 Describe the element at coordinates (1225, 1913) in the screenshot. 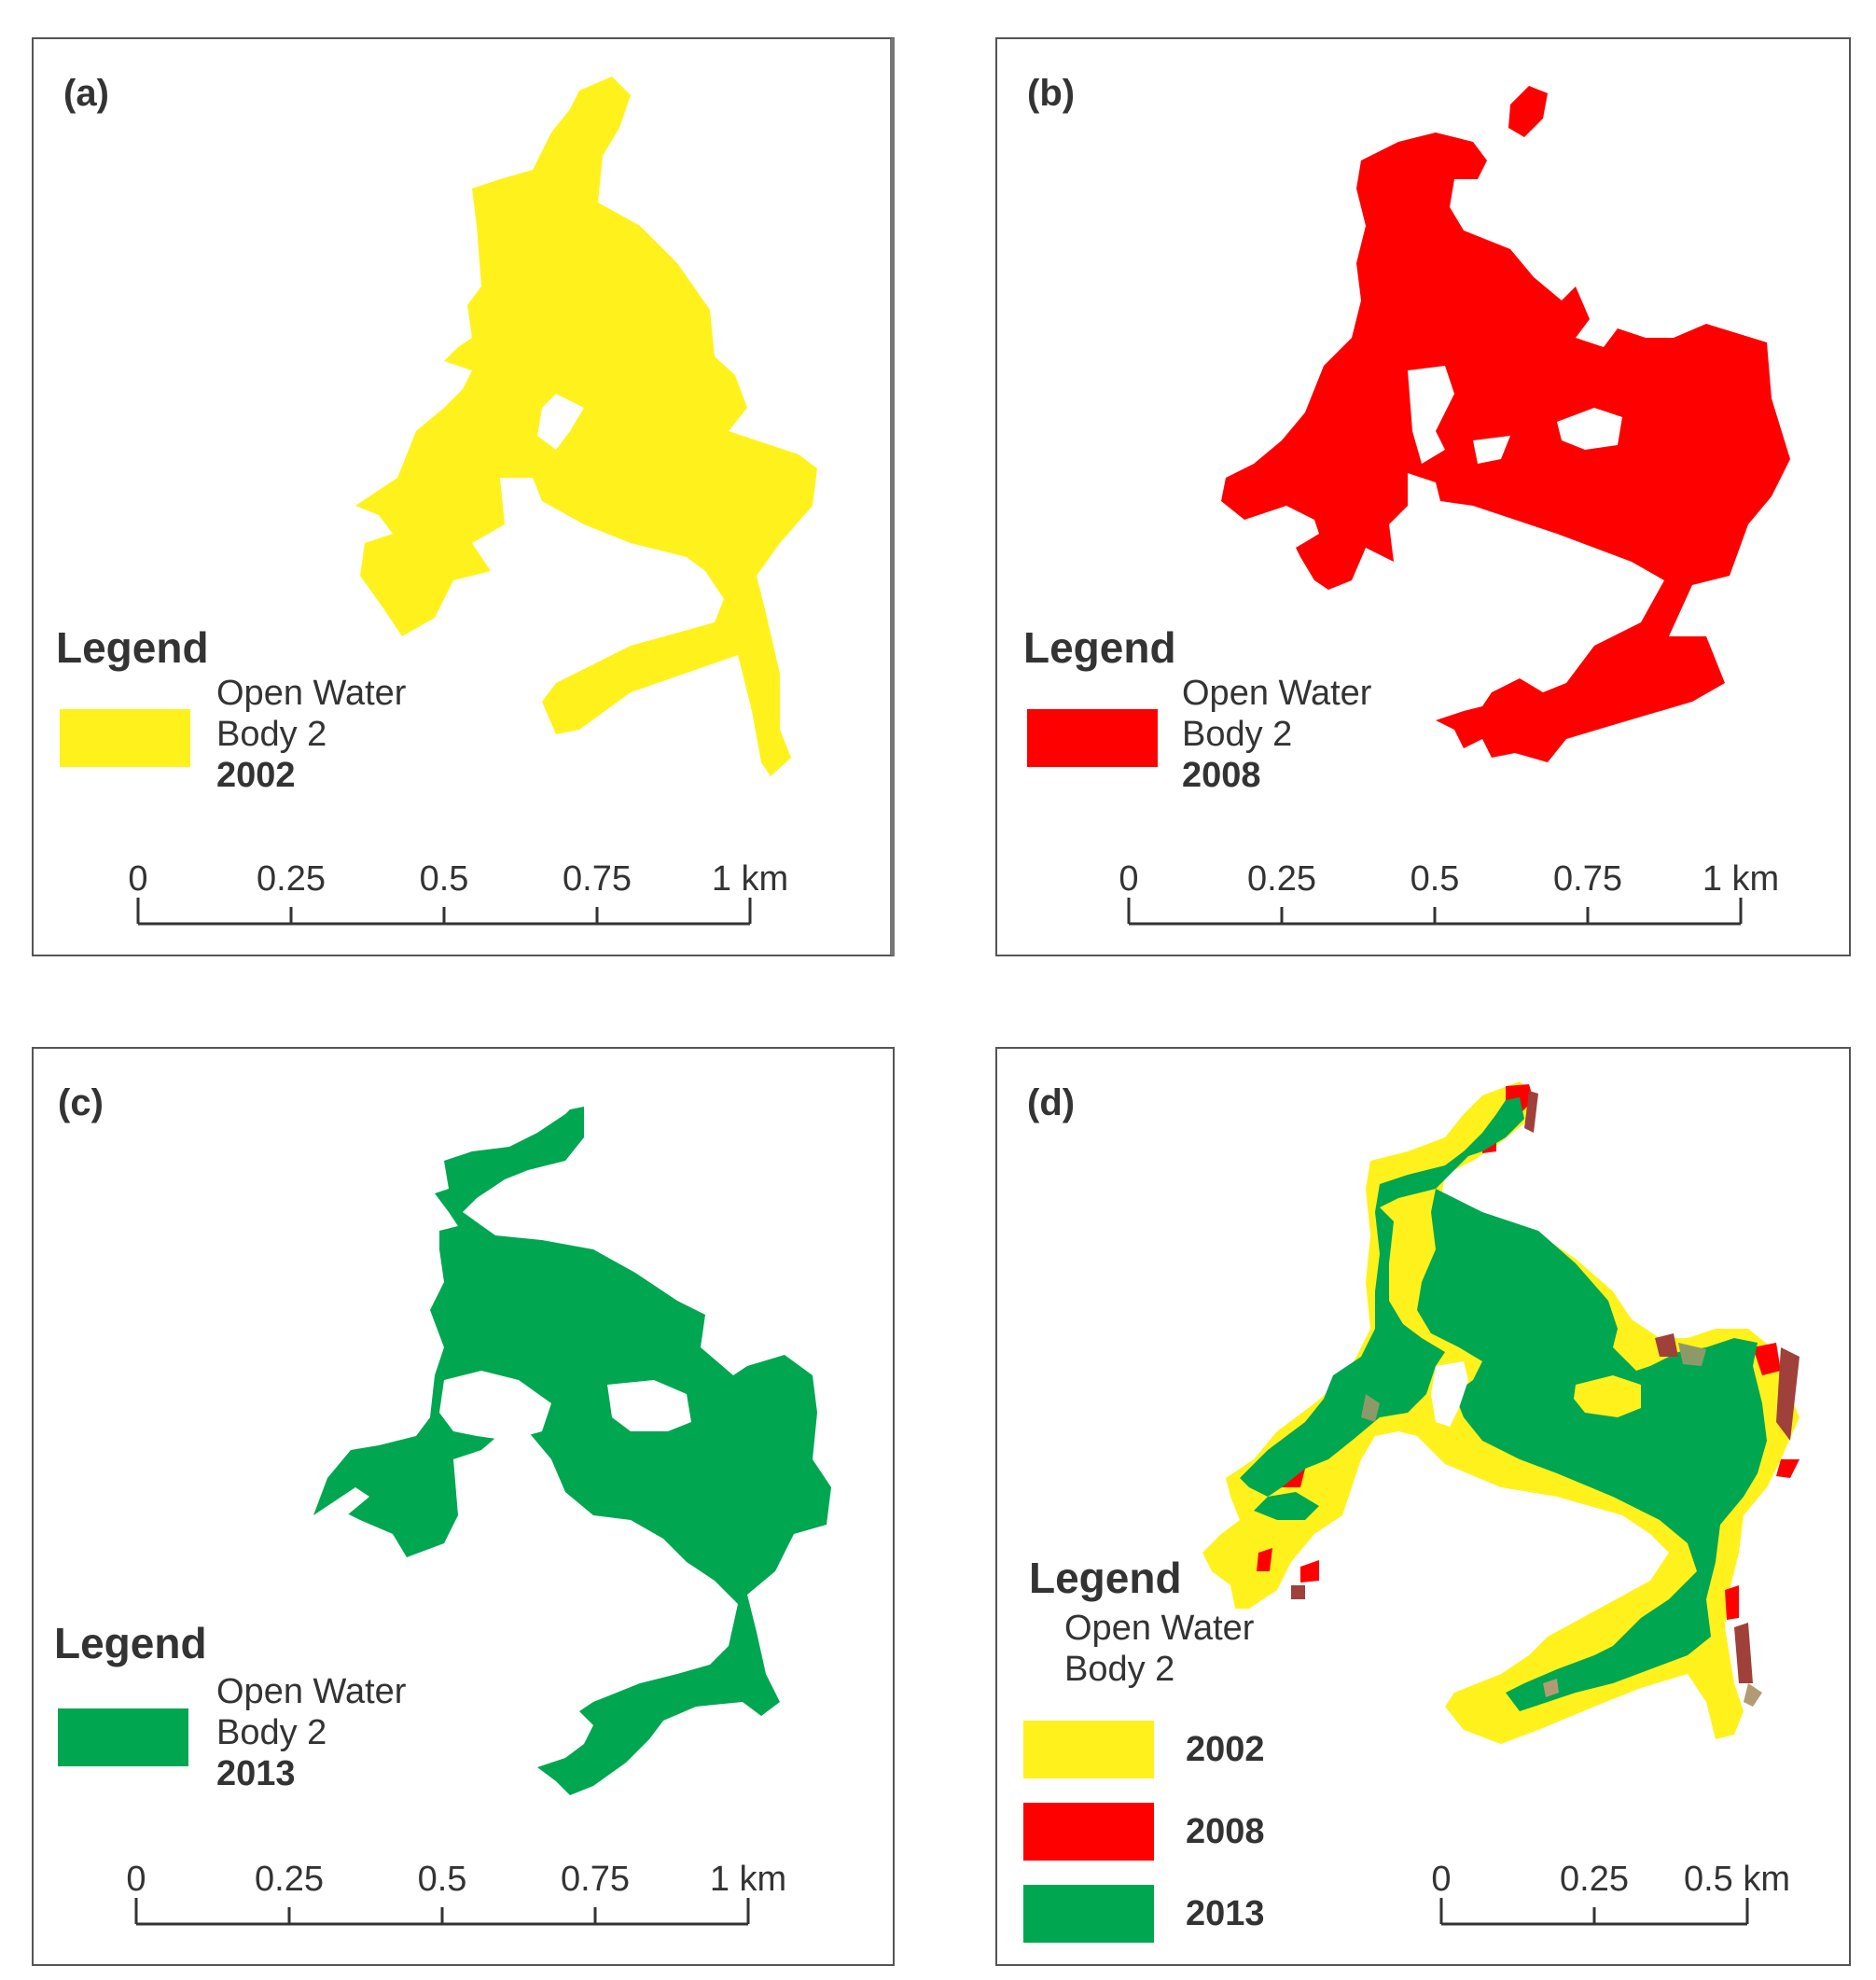

I see `legend-year-2013: 2013` at that location.